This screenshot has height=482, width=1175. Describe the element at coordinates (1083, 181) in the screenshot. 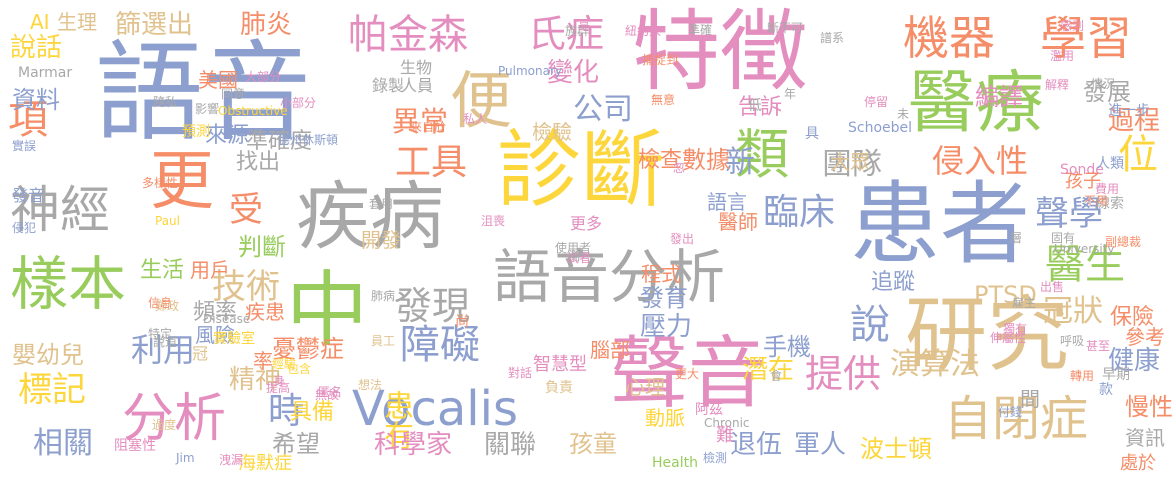

I see `word-haizi: 孩子` at that location.